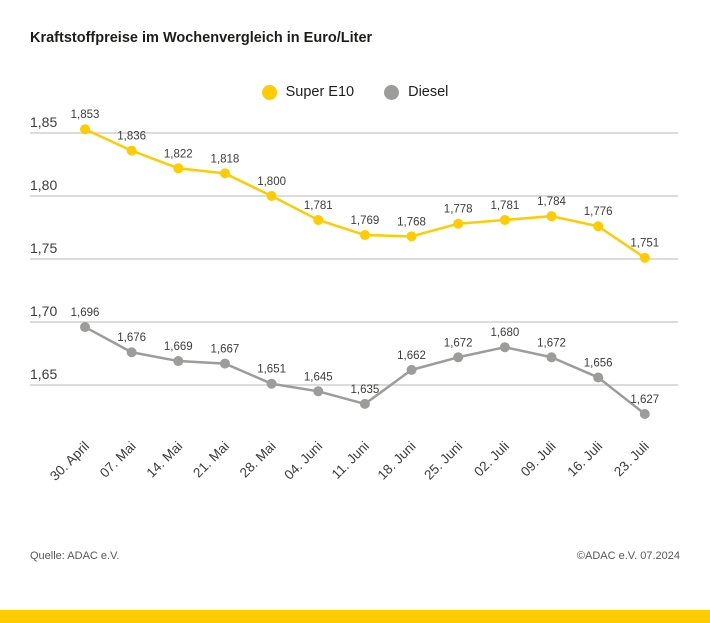 Image resolution: width=710 pixels, height=623 pixels. What do you see at coordinates (271, 370) in the screenshot?
I see `diesel-data-label: 1,651` at bounding box center [271, 370].